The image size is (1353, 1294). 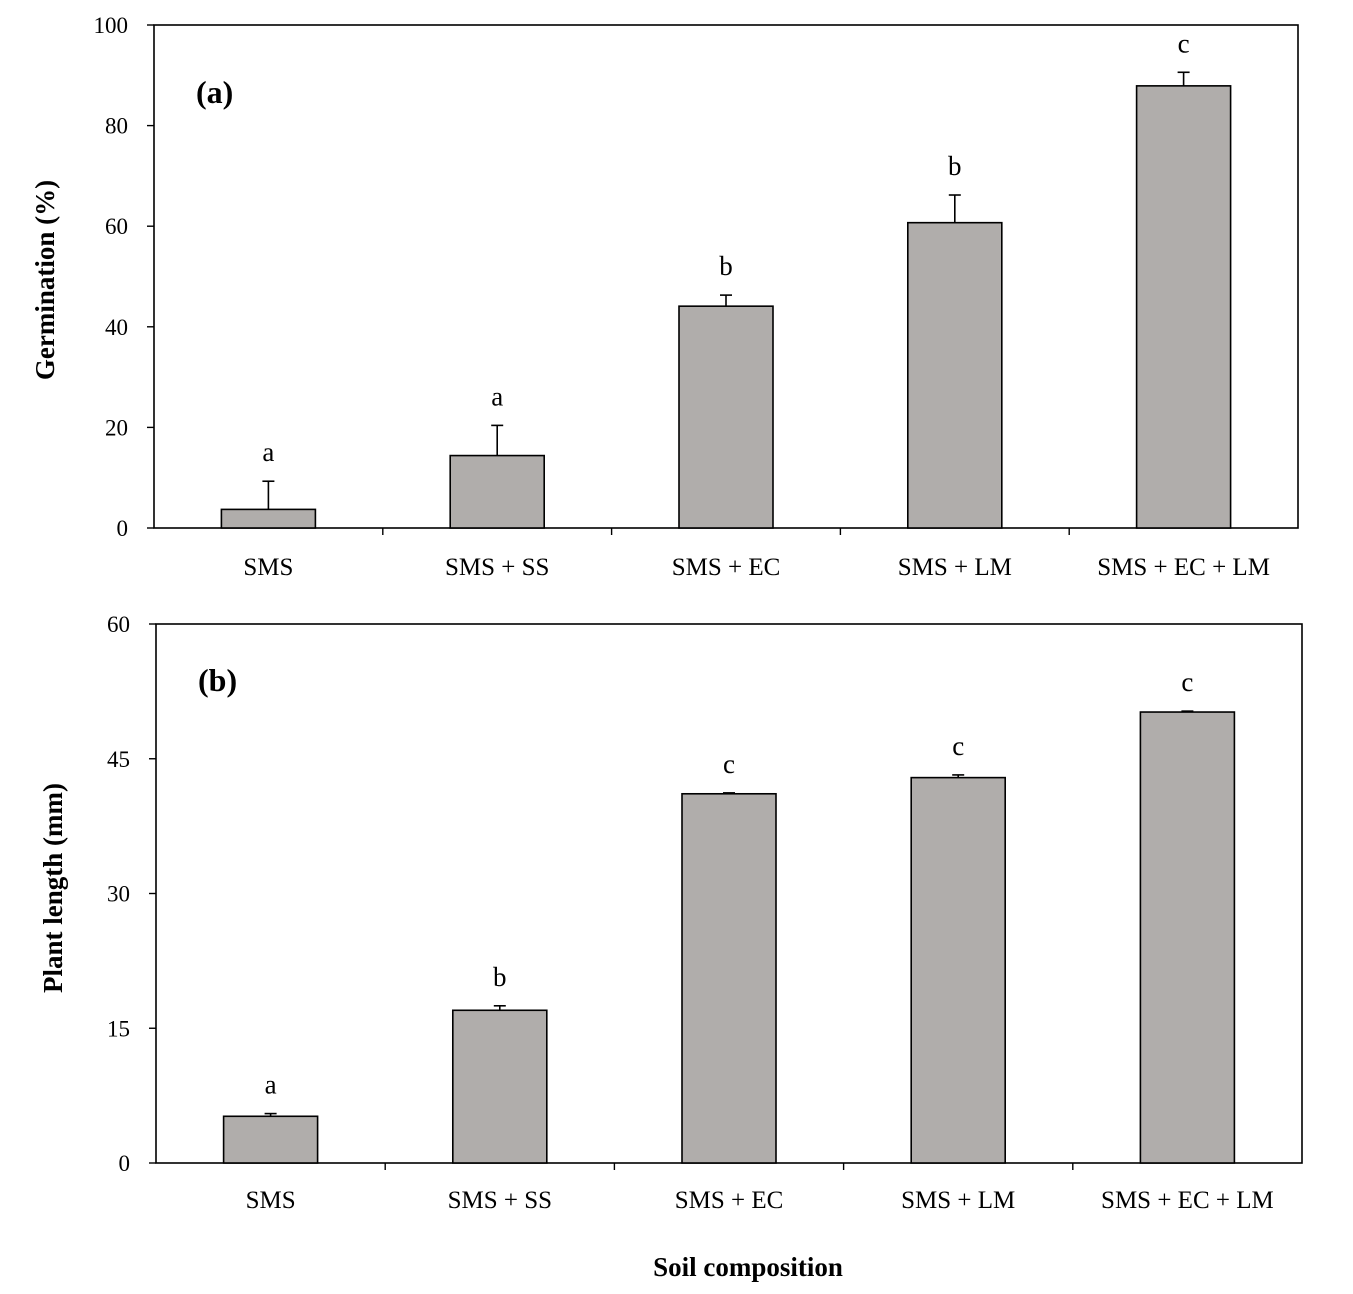 What do you see at coordinates (118, 1028) in the screenshot?
I see `y-tick-label: 15` at bounding box center [118, 1028].